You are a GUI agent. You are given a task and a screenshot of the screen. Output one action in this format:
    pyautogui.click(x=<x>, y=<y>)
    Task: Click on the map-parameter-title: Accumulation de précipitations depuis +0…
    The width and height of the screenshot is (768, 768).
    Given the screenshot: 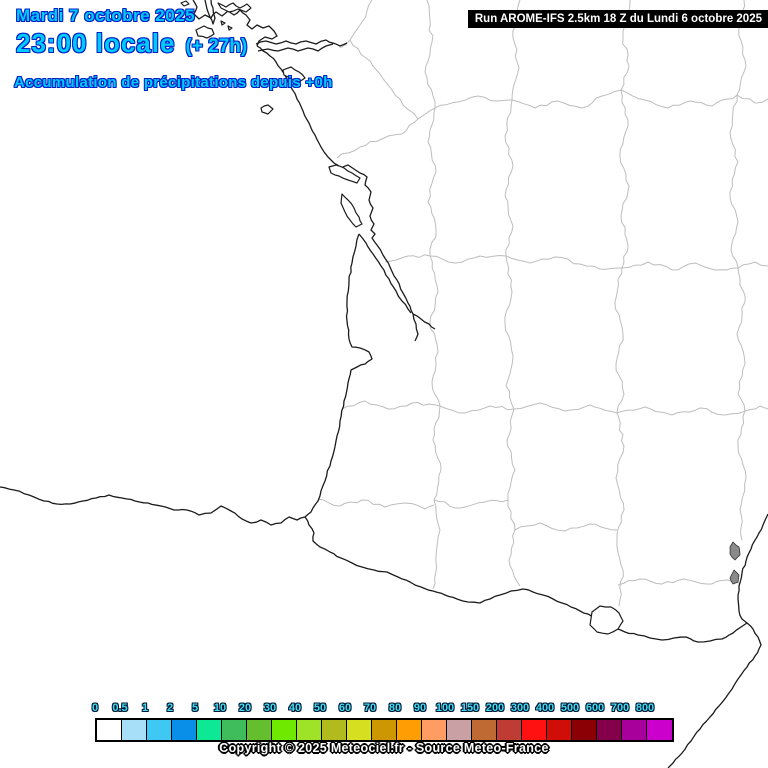 What is the action you would take?
    pyautogui.click(x=173, y=82)
    